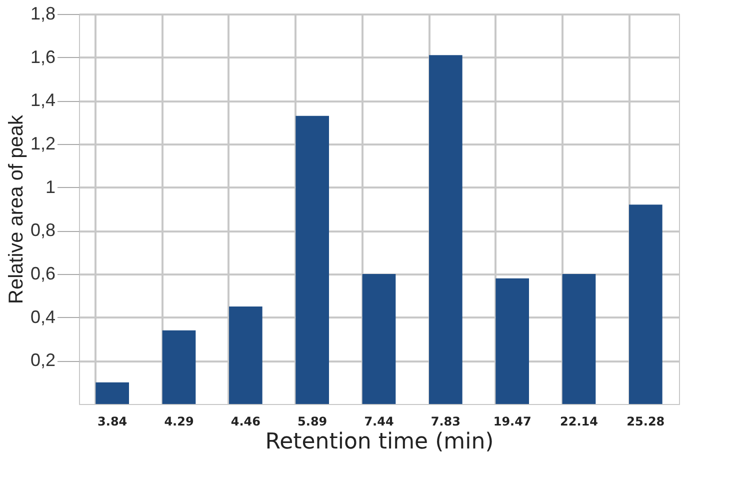 This screenshot has width=748, height=489. Describe the element at coordinates (379, 442) in the screenshot. I see `x-axis-title: Retention time (min)` at that location.